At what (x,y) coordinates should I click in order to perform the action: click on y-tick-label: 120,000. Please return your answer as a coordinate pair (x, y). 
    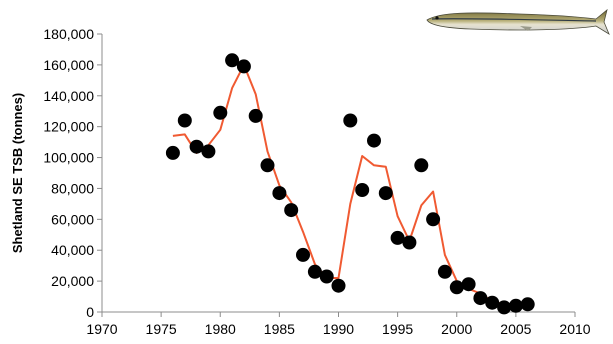
    Looking at the image, I should click on (68, 127).